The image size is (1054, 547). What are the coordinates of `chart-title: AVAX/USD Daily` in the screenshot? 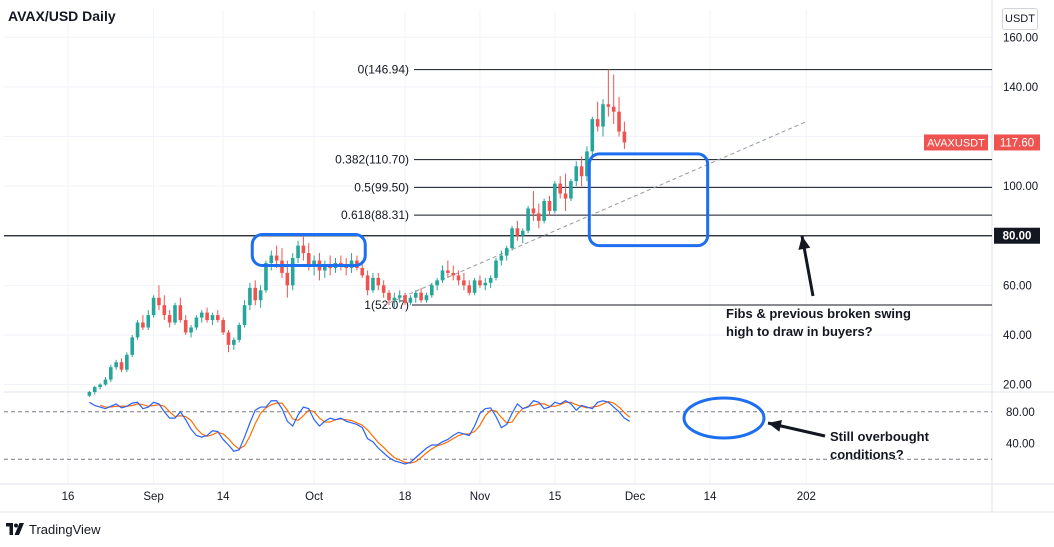 It's located at (62, 16).